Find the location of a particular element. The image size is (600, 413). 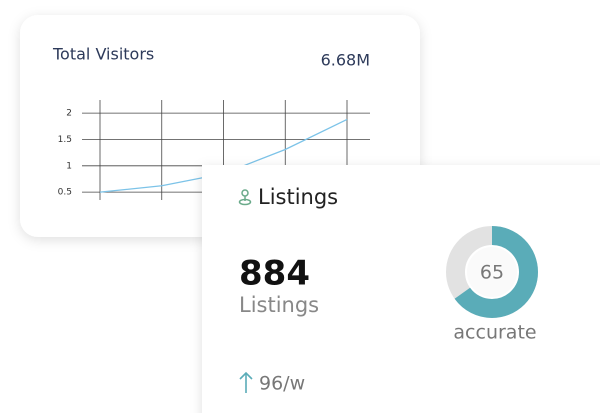

gauge: 65 accurate is located at coordinates (492, 285).